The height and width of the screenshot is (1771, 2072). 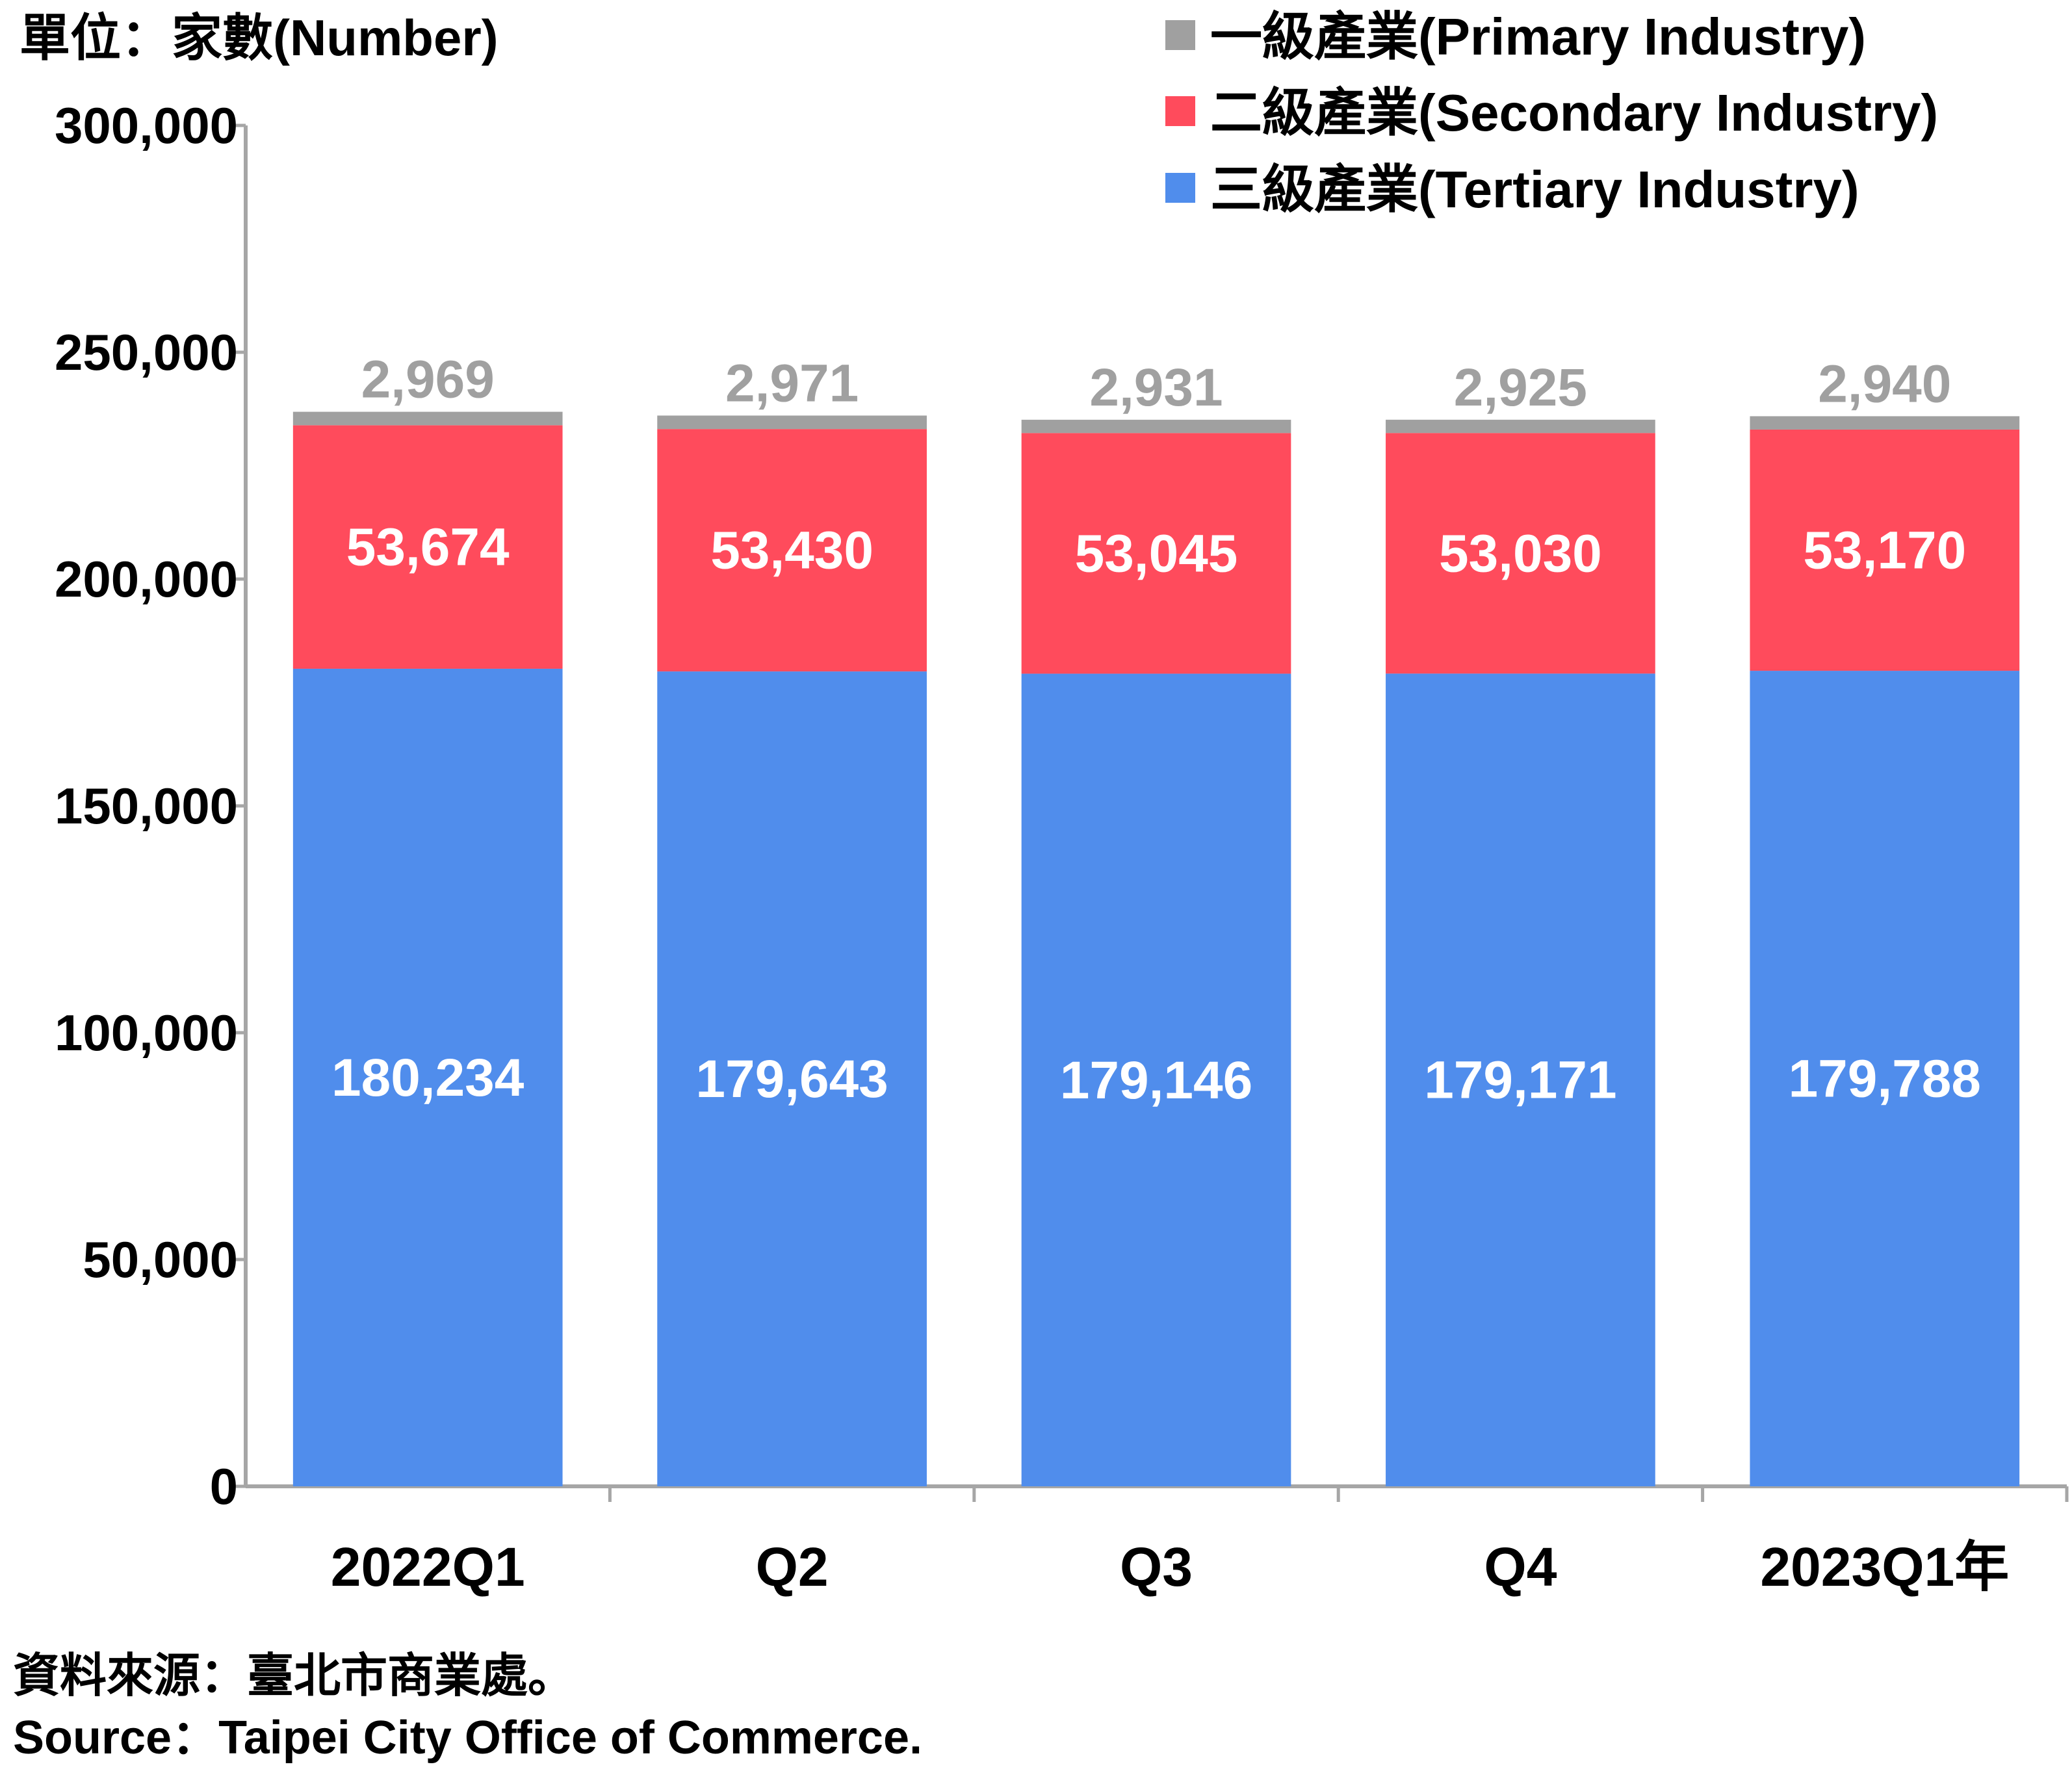 What do you see at coordinates (1884, 383) in the screenshot?
I see `data-label: 2,940` at bounding box center [1884, 383].